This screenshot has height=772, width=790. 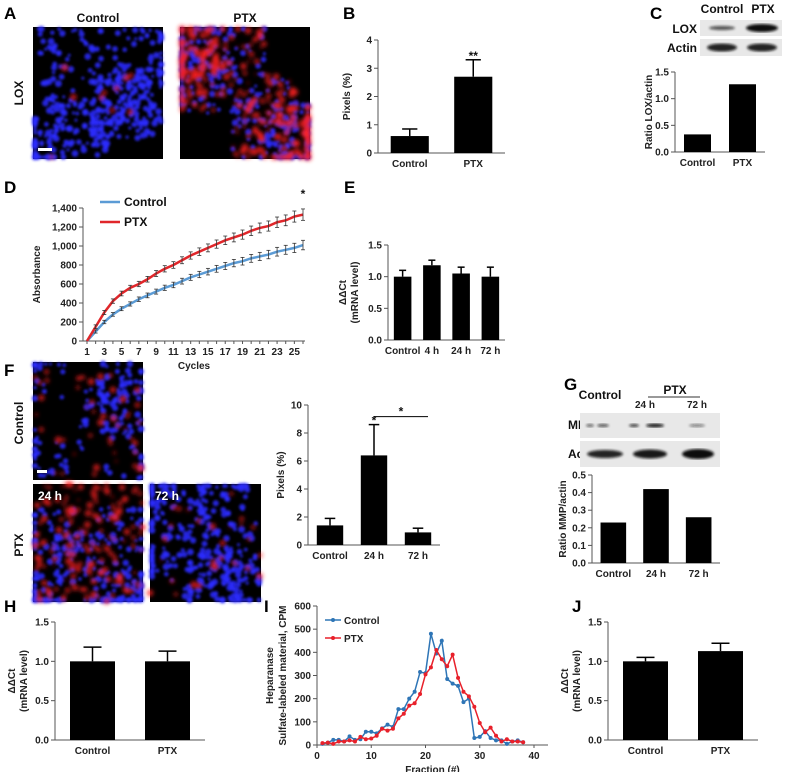 I want to click on y-tick-label: 0, so click(x=74, y=342).